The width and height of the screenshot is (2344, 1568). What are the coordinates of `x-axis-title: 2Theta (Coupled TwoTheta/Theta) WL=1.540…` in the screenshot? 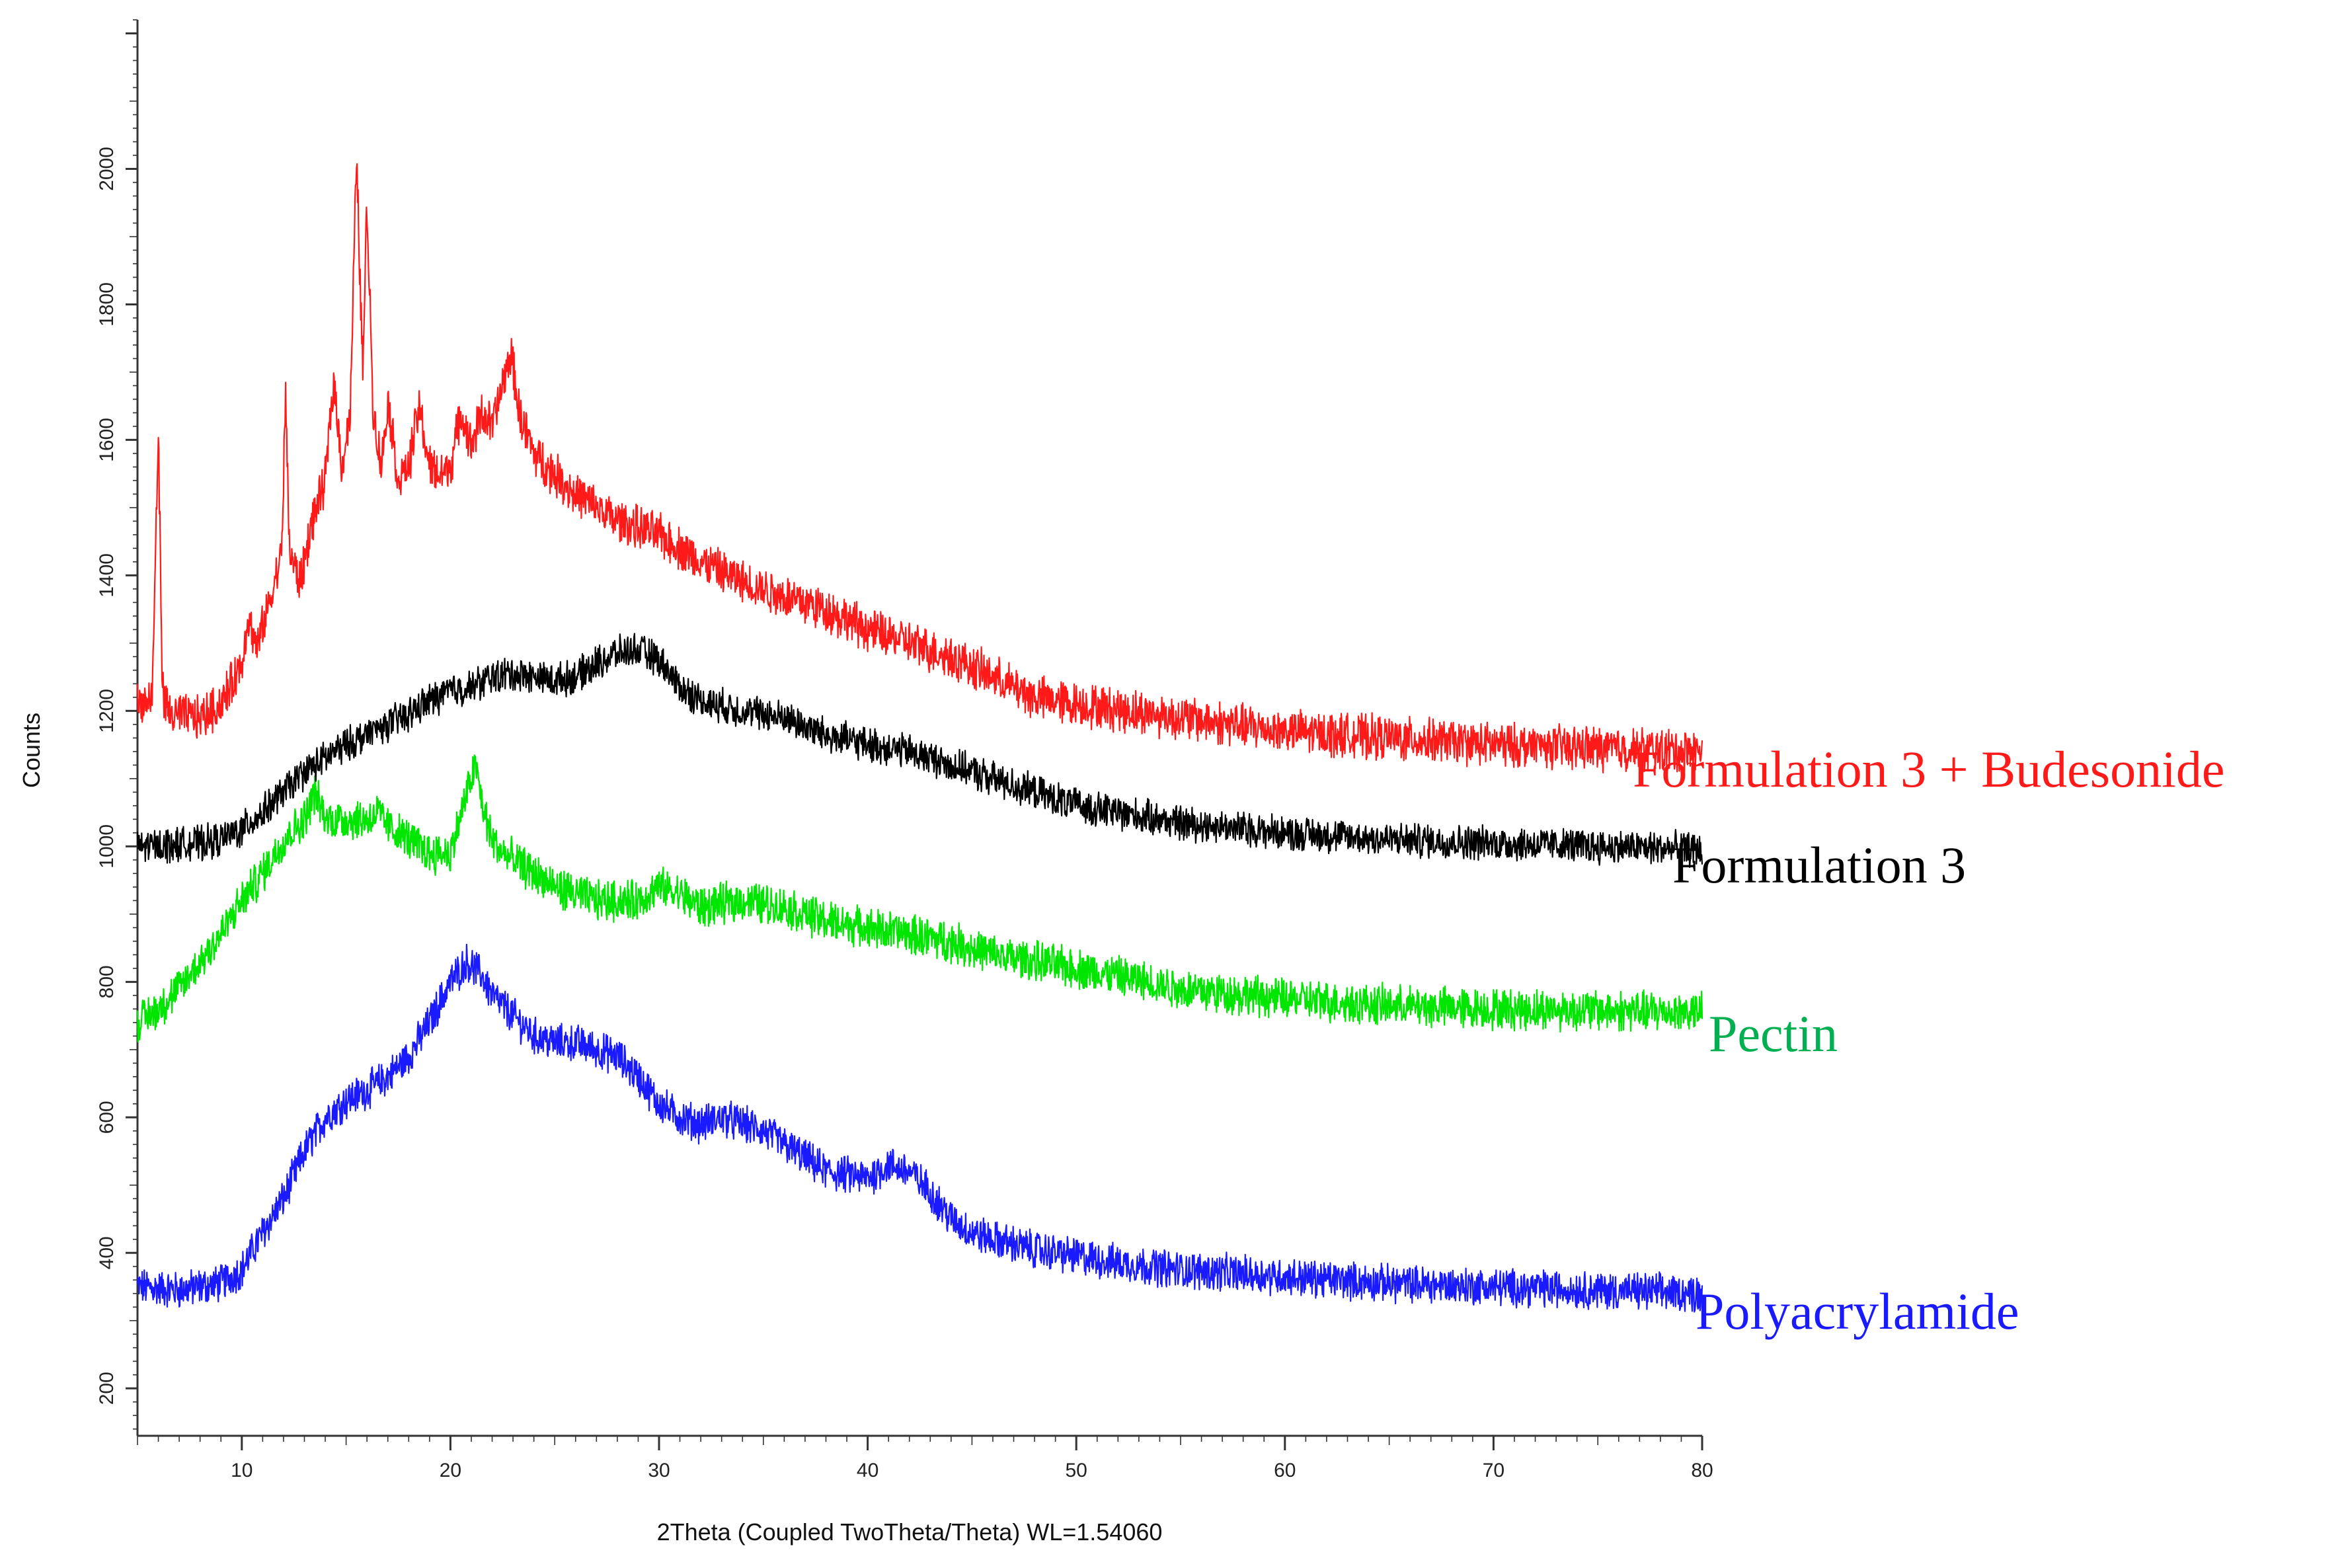 It's located at (910, 1532).